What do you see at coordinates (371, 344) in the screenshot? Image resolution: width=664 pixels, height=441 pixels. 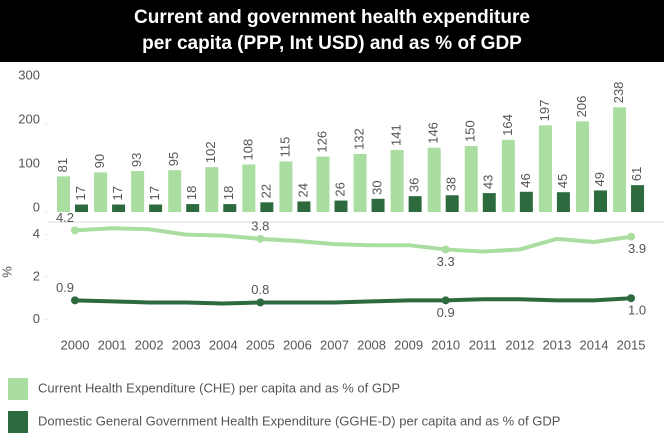 I see `x-tick-label: 2008` at bounding box center [371, 344].